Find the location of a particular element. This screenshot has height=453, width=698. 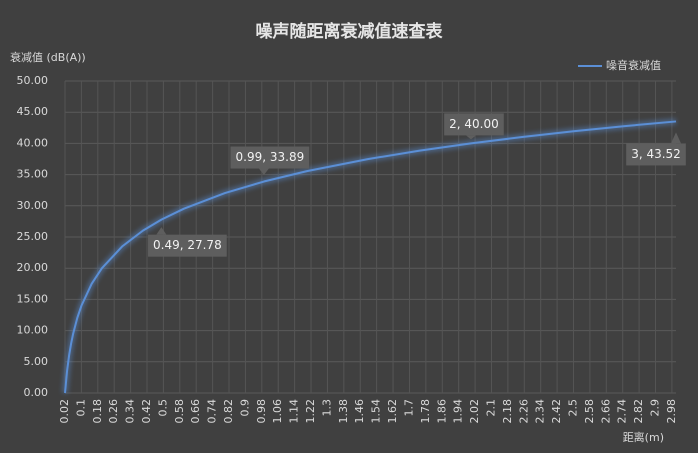

x-tick-label: 1.7 is located at coordinates (408, 408).